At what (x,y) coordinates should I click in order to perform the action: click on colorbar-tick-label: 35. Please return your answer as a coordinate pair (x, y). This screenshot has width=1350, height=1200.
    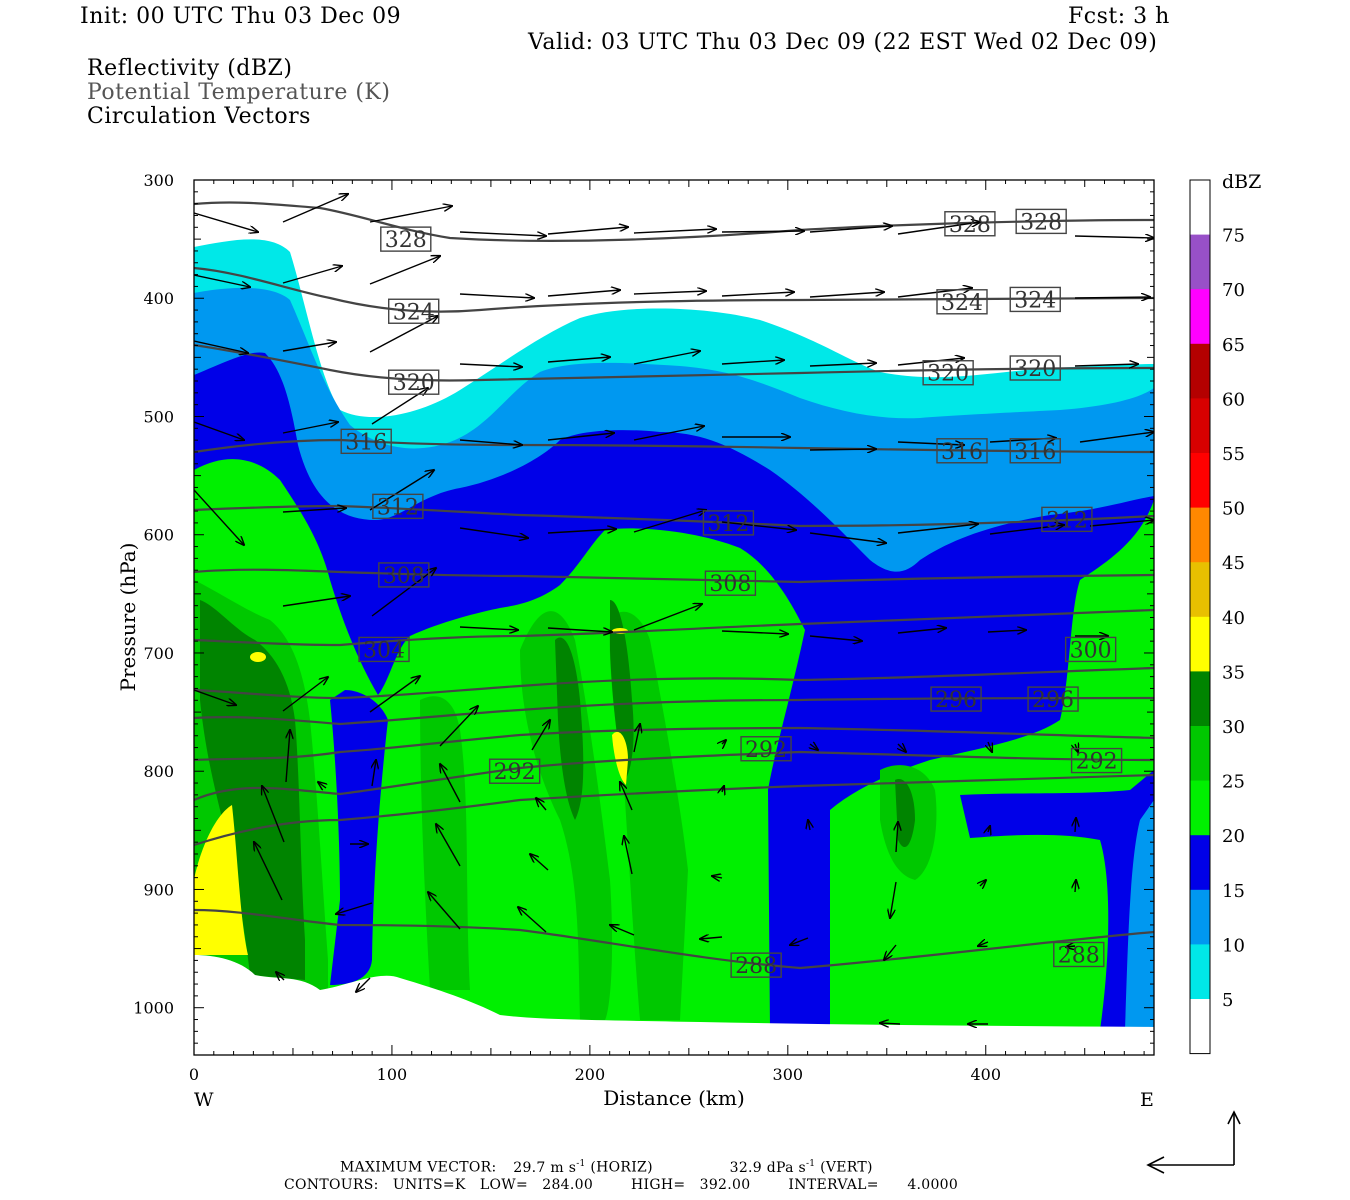
    Looking at the image, I should click on (1233, 672).